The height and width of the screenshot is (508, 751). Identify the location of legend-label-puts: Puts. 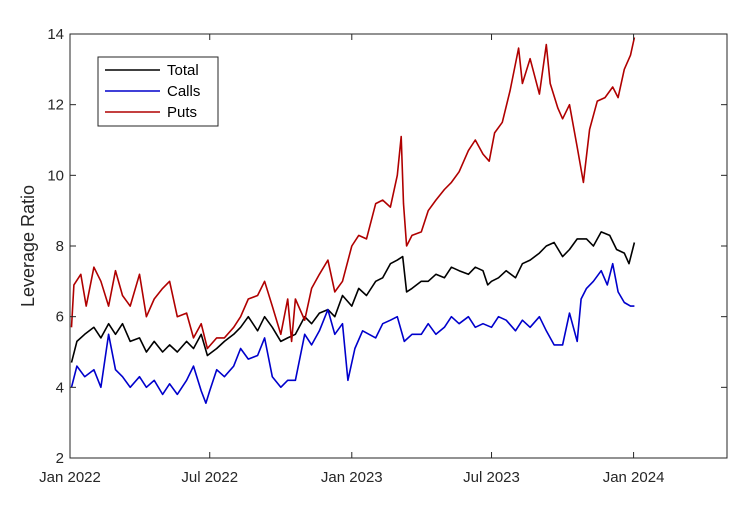
(182, 112).